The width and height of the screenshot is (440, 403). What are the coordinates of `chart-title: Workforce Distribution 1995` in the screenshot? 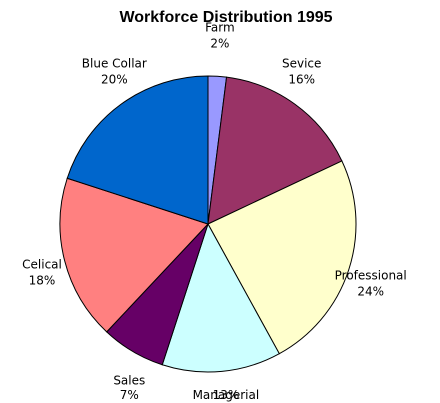 It's located at (225, 17).